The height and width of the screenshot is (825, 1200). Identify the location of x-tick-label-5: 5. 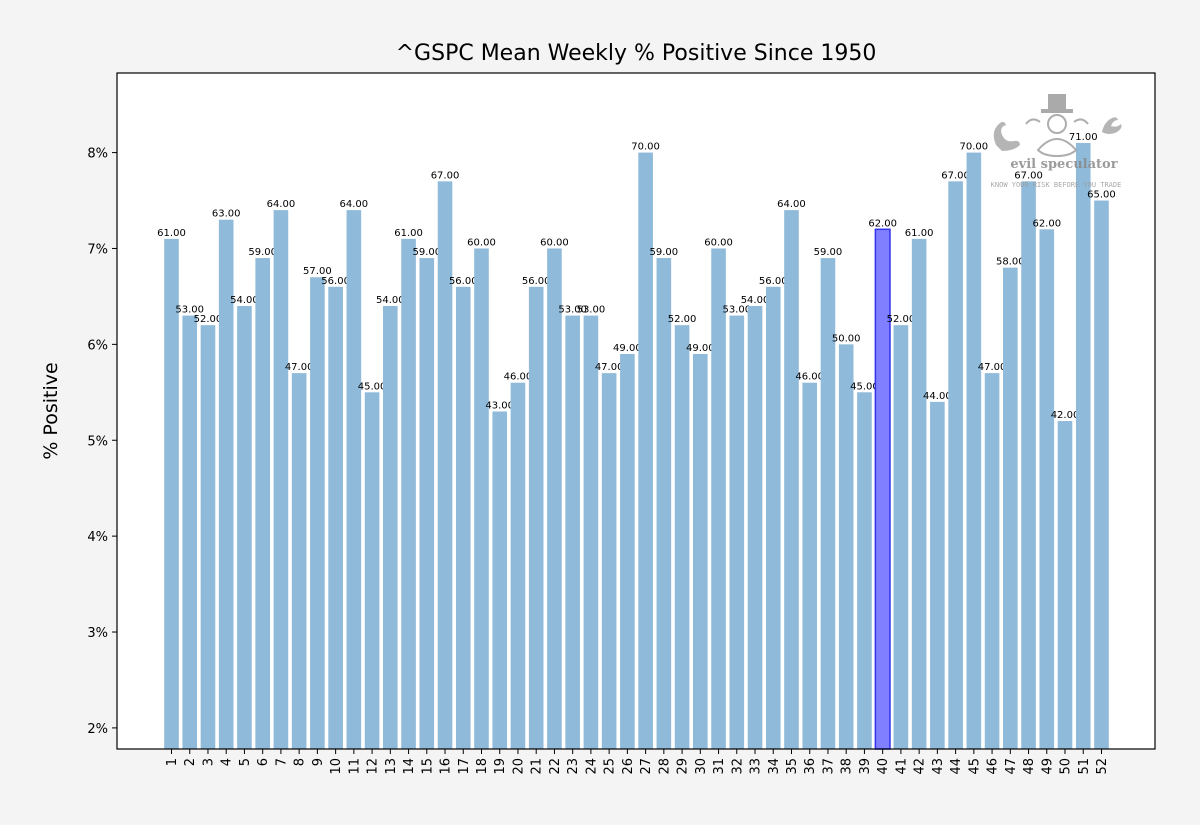
(245, 762).